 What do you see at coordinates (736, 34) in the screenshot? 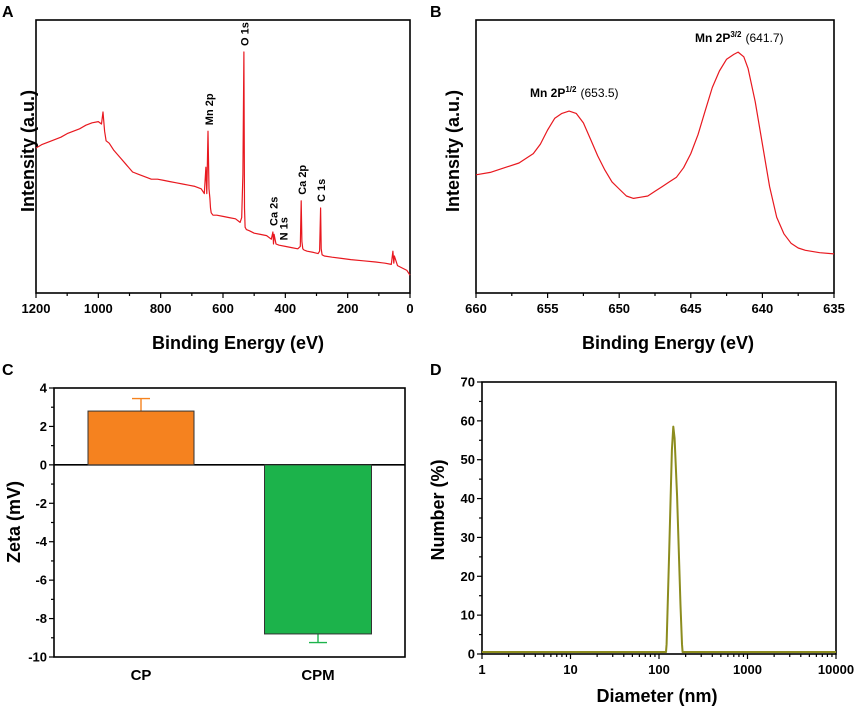
I see `panel-b-peak-label-2-sup: 3/2` at bounding box center [736, 34].